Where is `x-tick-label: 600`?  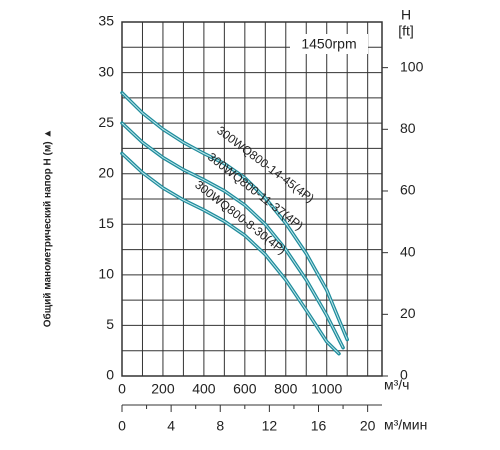 x-tick-label: 600 is located at coordinates (245, 389).